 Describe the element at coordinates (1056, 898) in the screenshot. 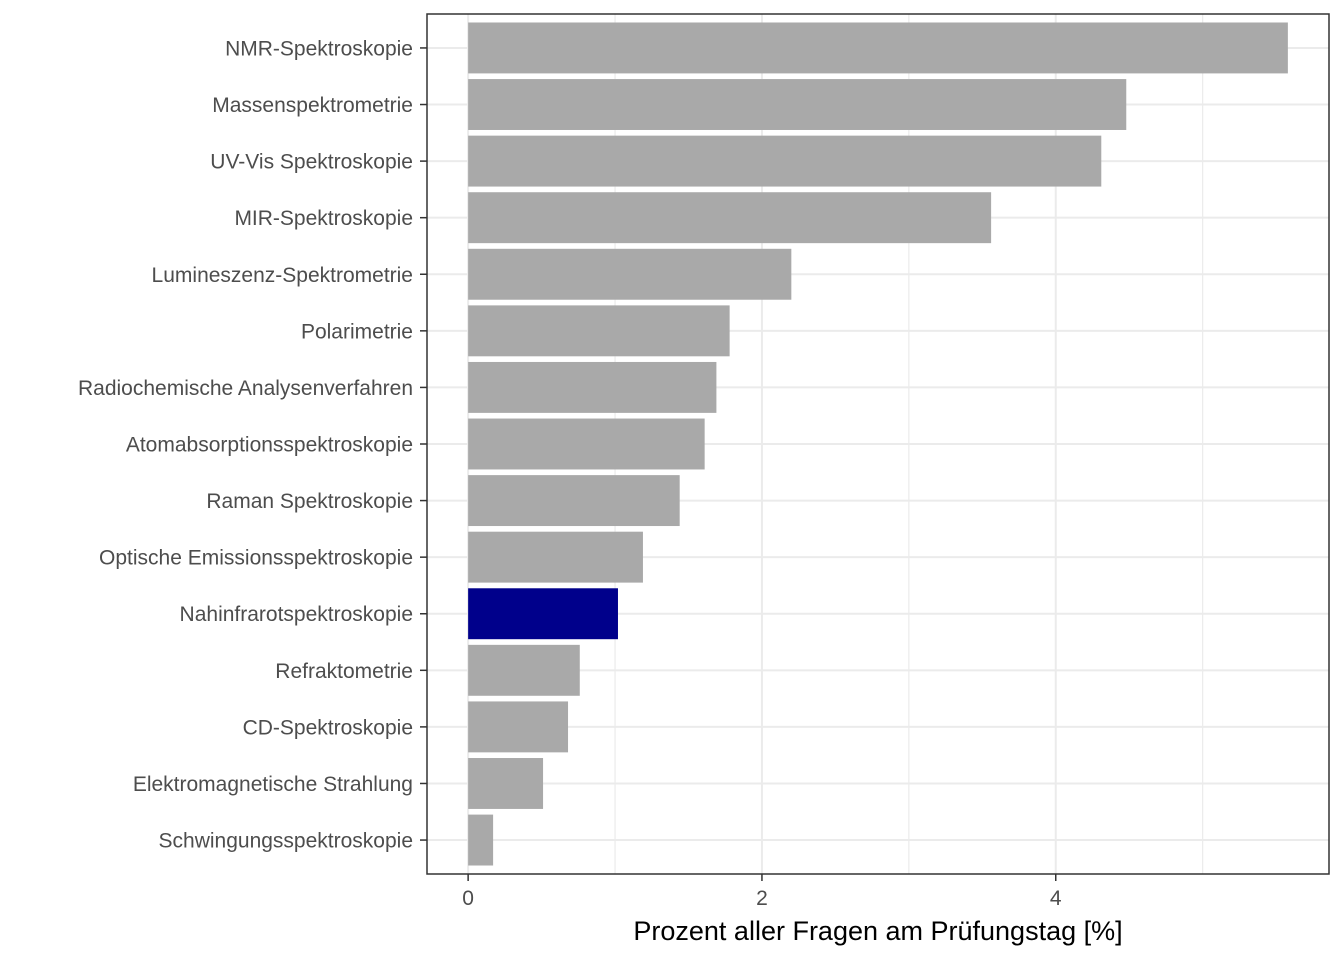

I see `x-tick-label: 4` at that location.